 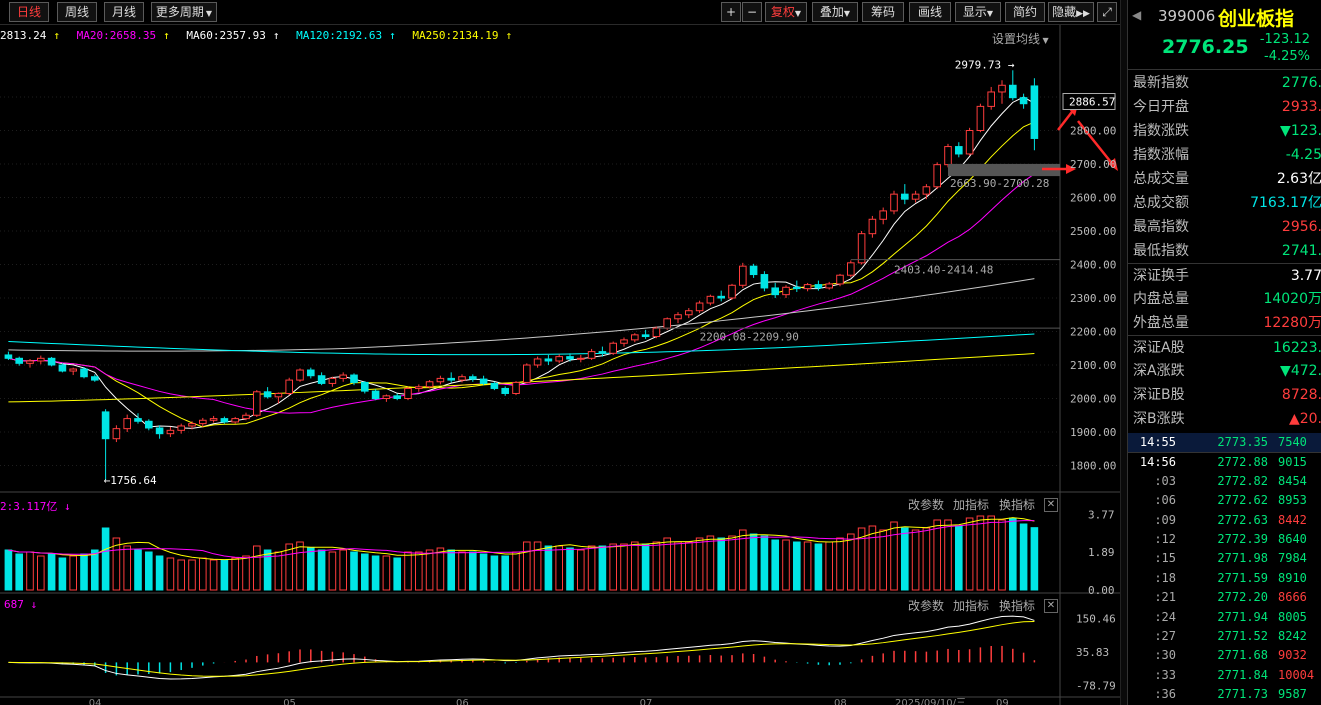 I want to click on zoom-out-button: −, so click(x=752, y=12).